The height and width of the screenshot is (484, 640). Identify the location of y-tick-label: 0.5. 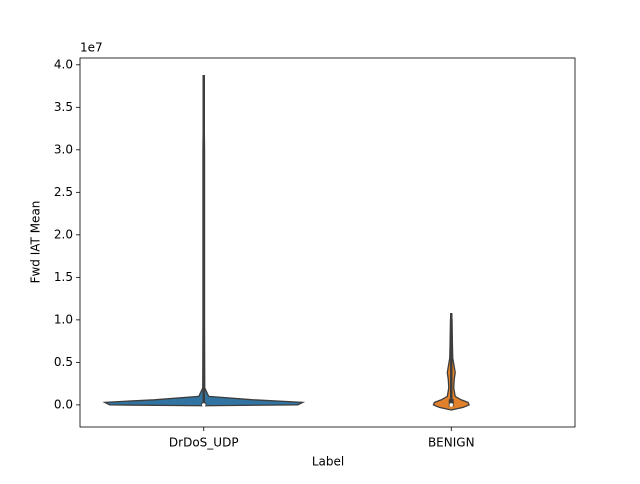
(63, 362).